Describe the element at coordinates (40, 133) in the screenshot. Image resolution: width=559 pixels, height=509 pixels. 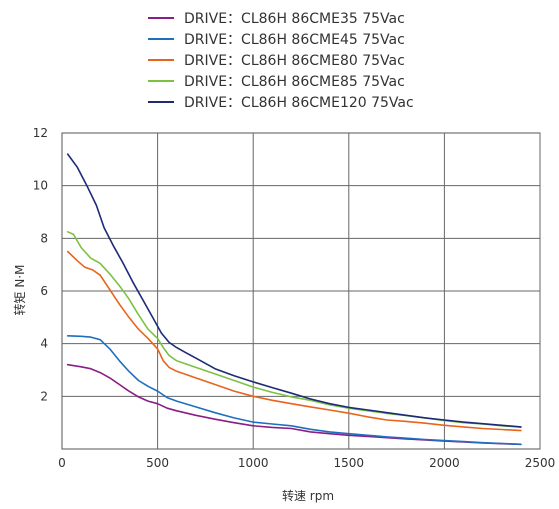
I see `y-tick-label: 12` at that location.